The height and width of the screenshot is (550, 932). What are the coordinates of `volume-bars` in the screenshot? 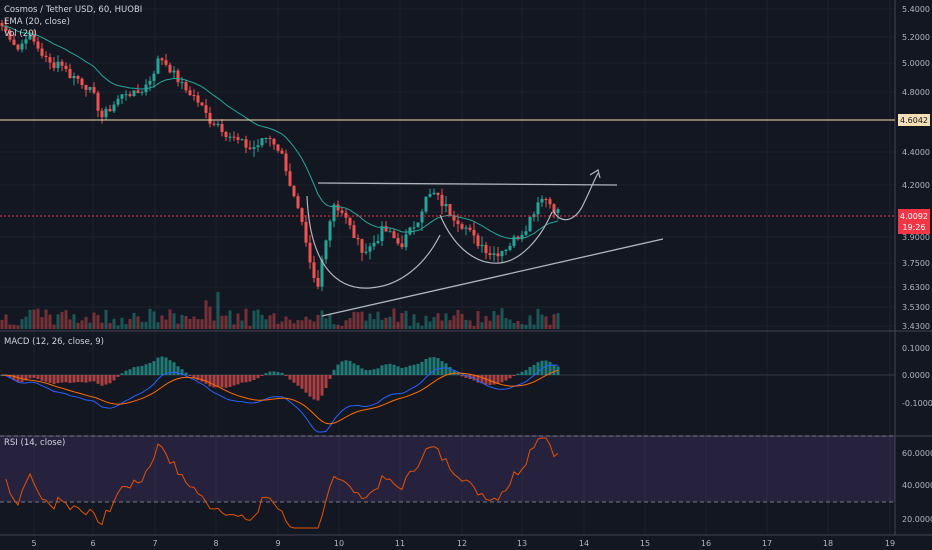 It's located at (280, 310).